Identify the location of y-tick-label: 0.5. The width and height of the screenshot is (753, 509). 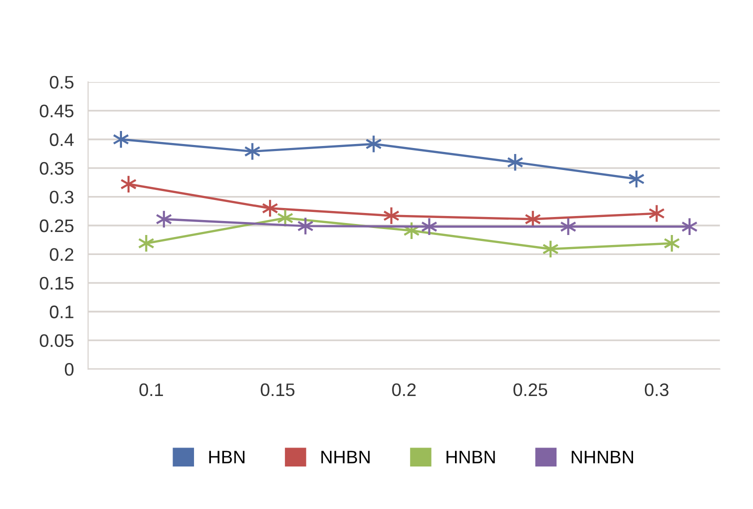
(62, 82).